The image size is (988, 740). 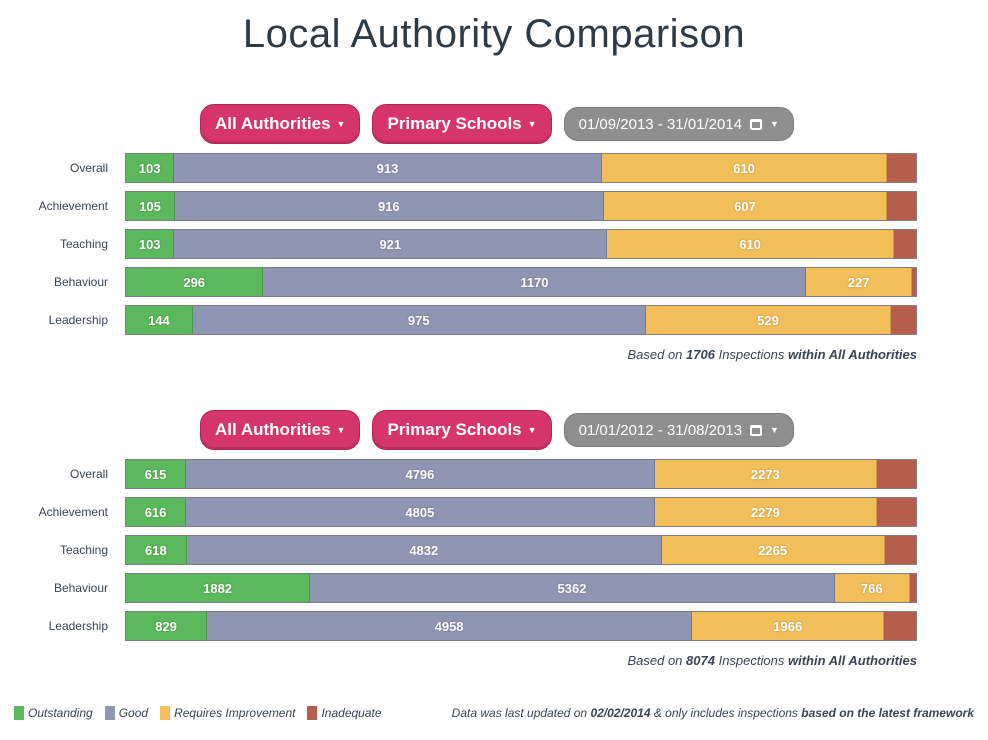 What do you see at coordinates (156, 474) in the screenshot?
I see `outstanding-segment: 615` at bounding box center [156, 474].